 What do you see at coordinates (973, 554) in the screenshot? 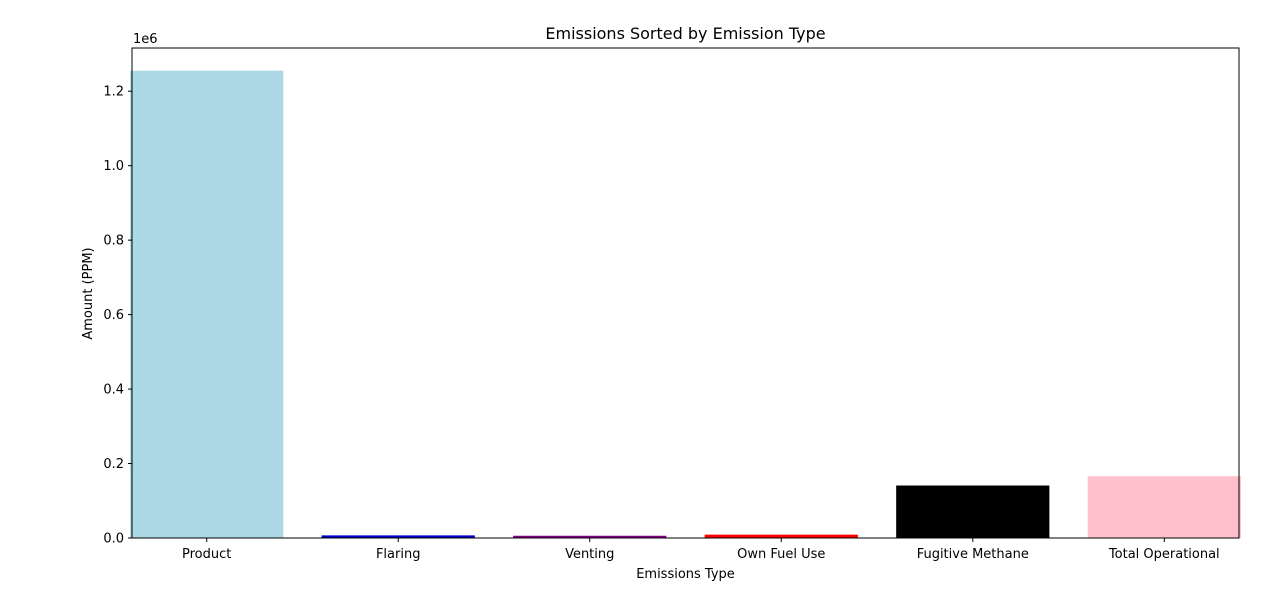
I see `x-tick-label: Fugitive Methane` at bounding box center [973, 554].